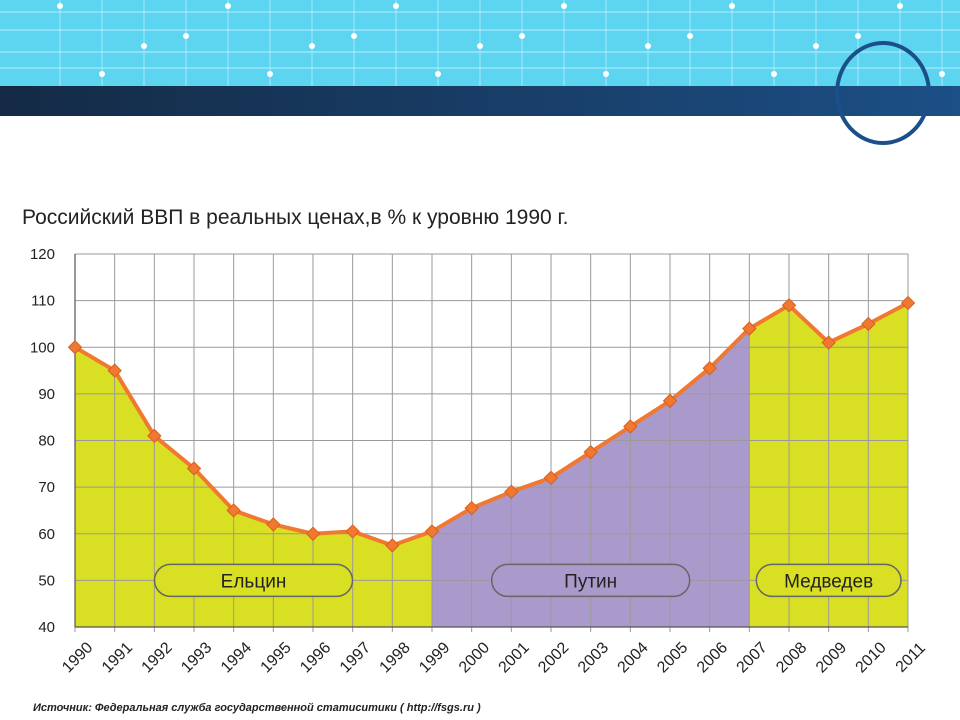  I want to click on x-tick-label: 2007, so click(752, 657).